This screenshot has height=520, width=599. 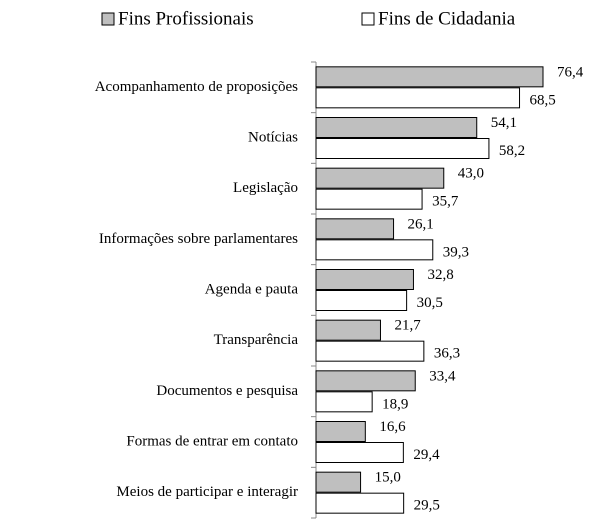 What do you see at coordinates (504, 123) in the screenshot?
I see `data-label: 54,1` at bounding box center [504, 123].